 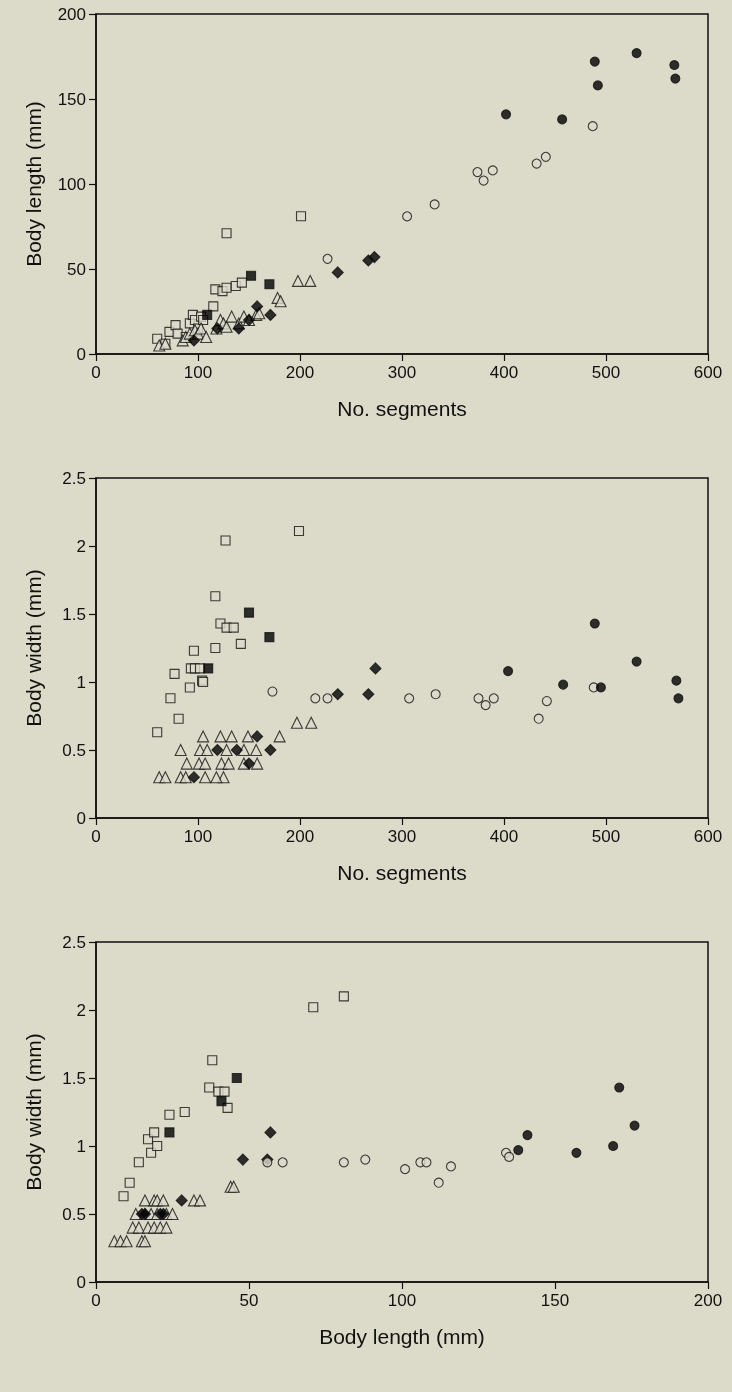 I want to click on y-axis-title: Body length (mm), so click(x=33, y=184).